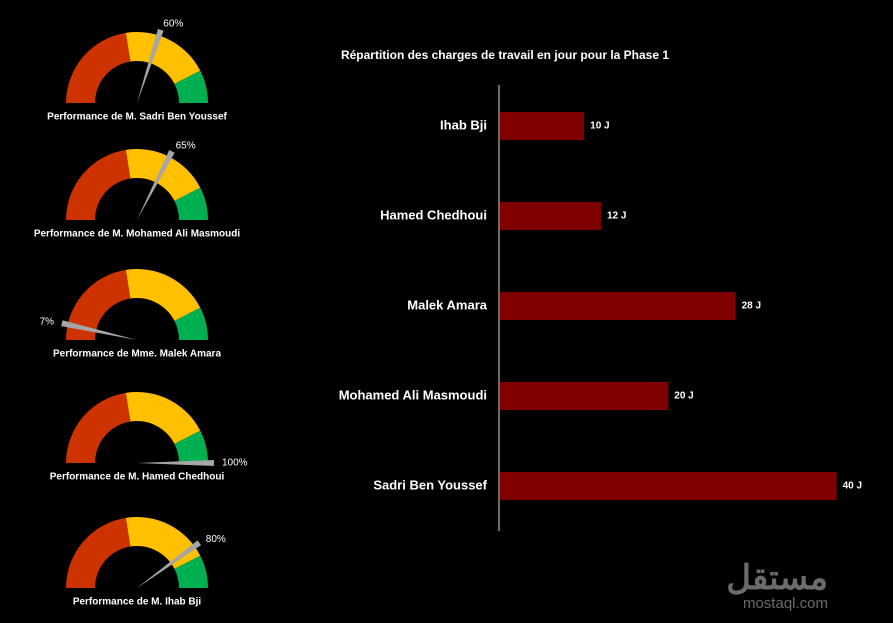 This screenshot has width=893, height=623. I want to click on gauge-value-label: 65%, so click(186, 146).